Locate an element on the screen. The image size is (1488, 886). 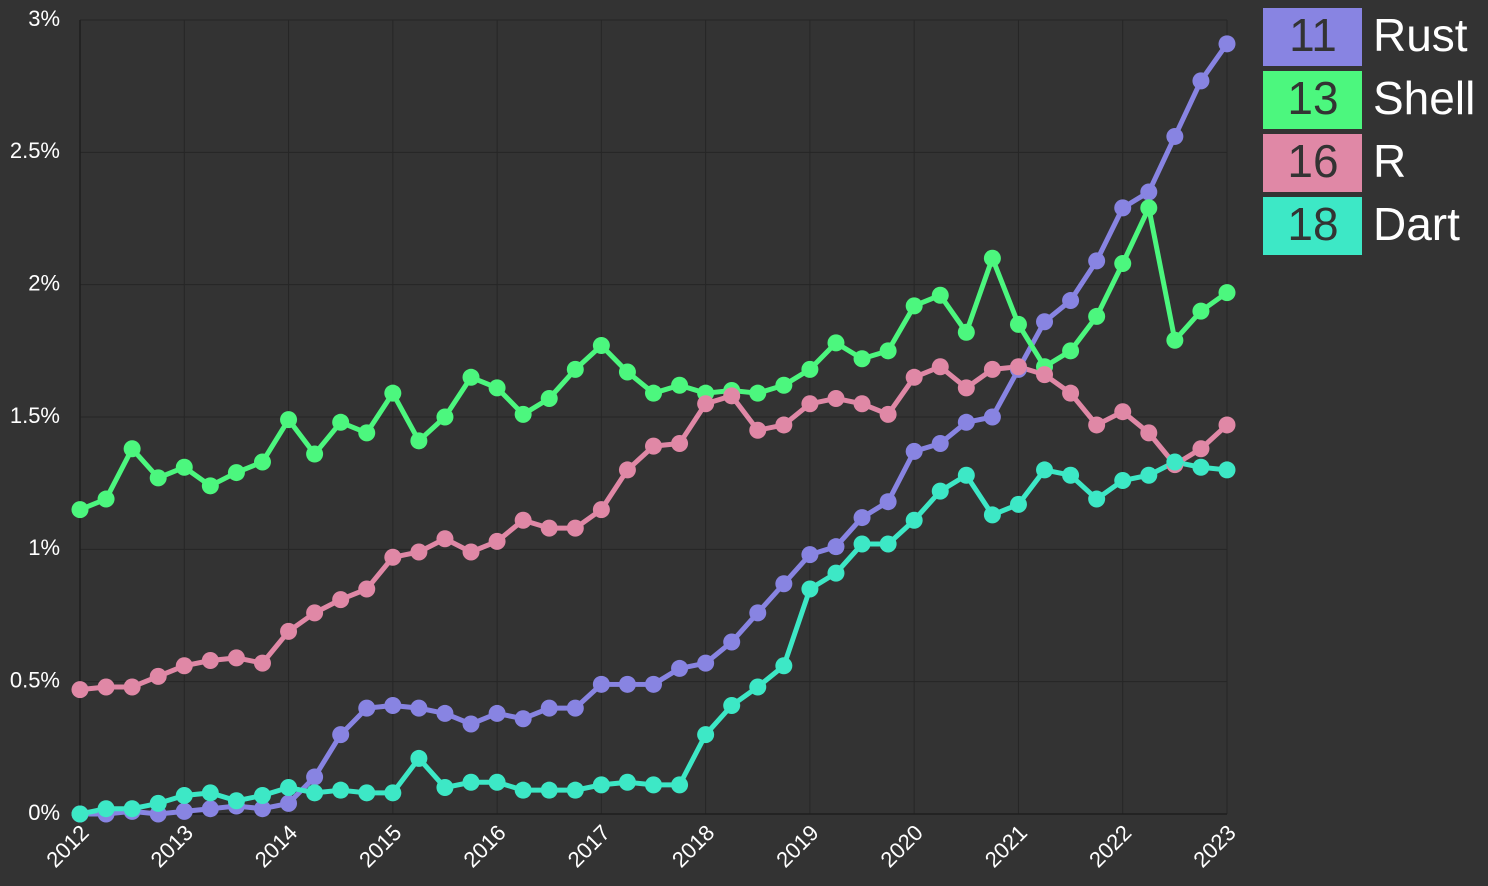
legend-swatch is located at coordinates (1312, 37).